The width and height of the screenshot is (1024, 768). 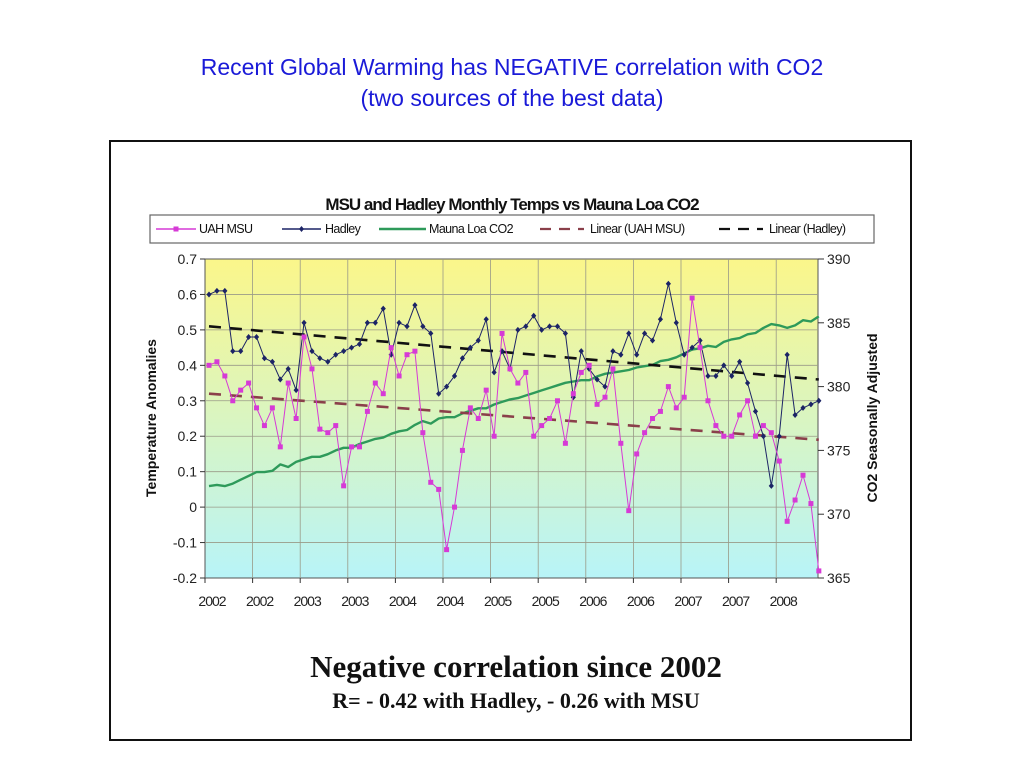 What do you see at coordinates (185, 543) in the screenshot?
I see `y-tick-label: -0.1` at bounding box center [185, 543].